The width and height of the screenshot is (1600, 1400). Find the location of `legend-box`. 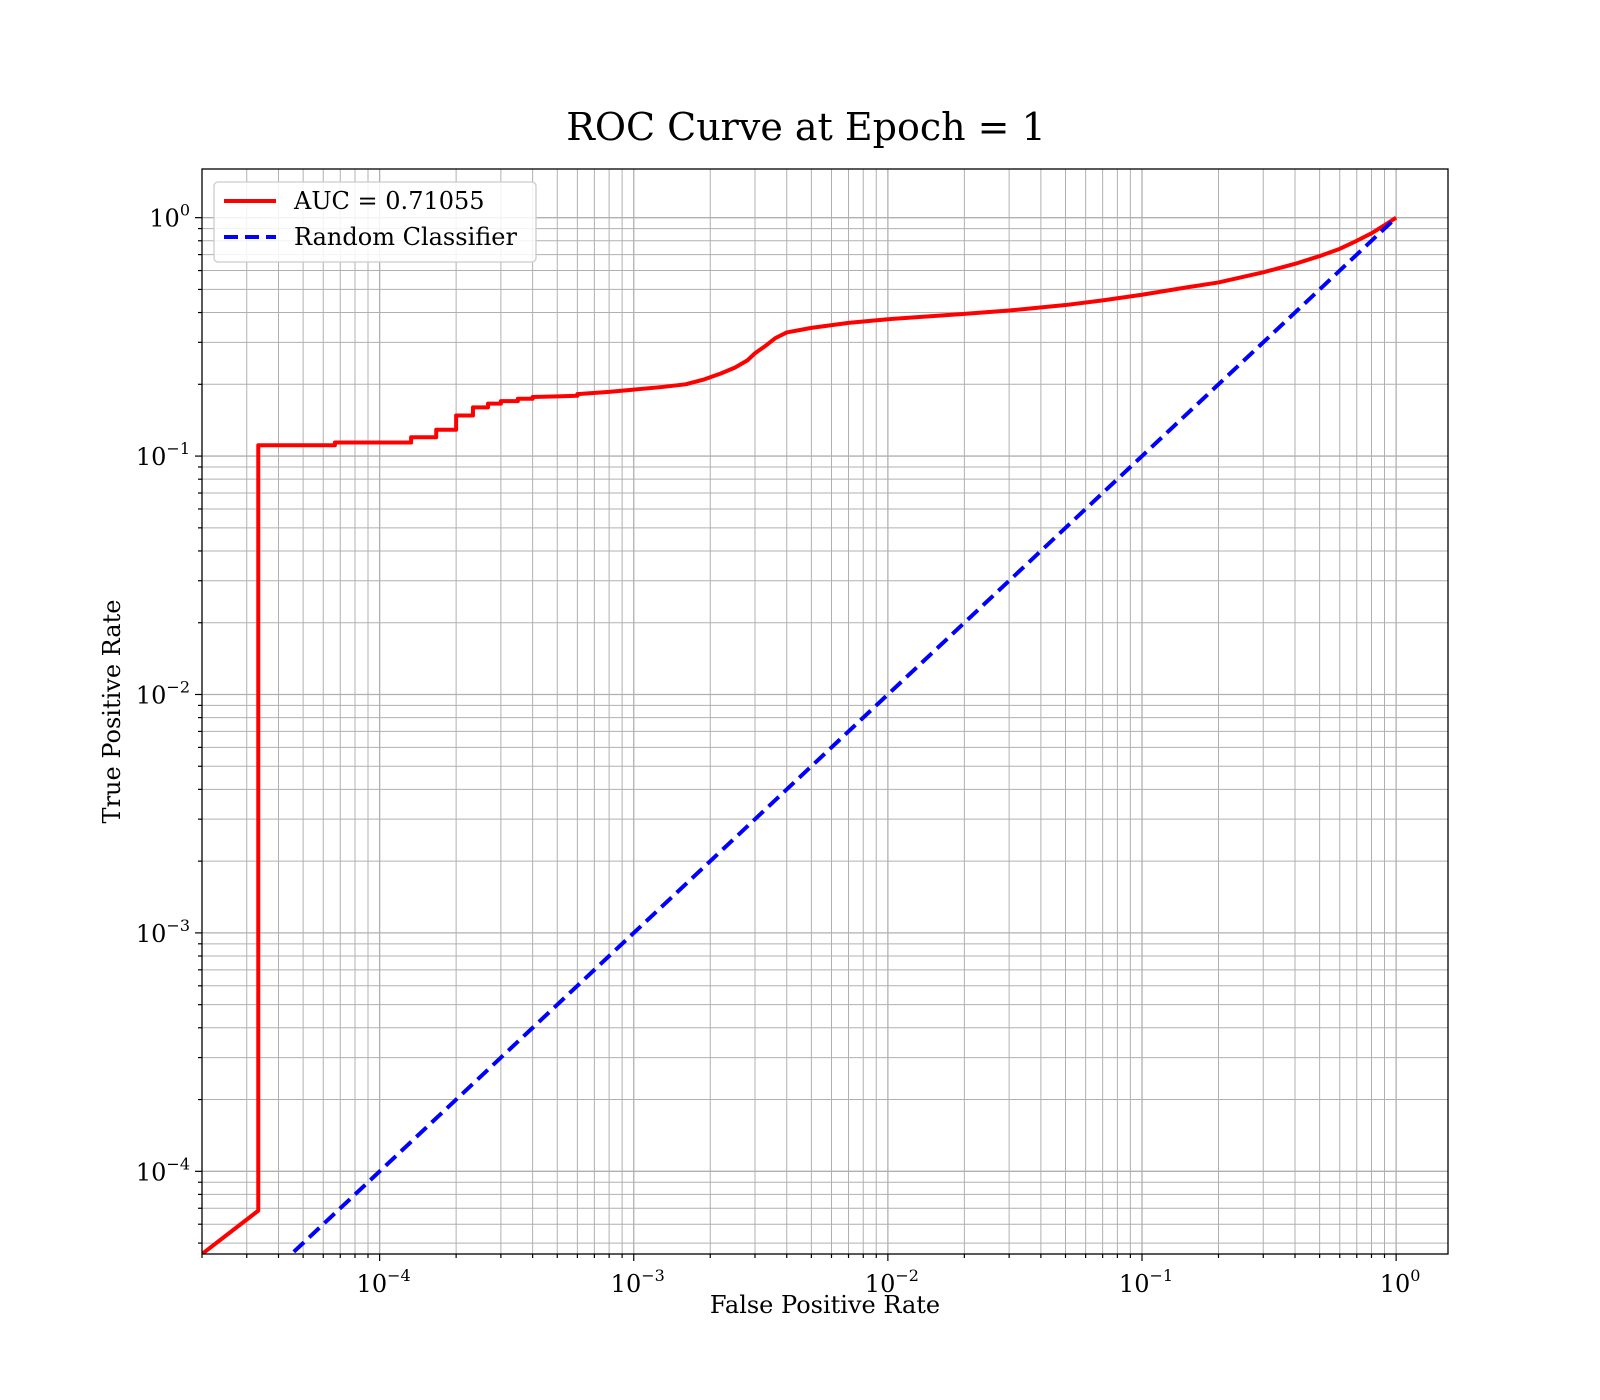

legend-box is located at coordinates (375, 222).